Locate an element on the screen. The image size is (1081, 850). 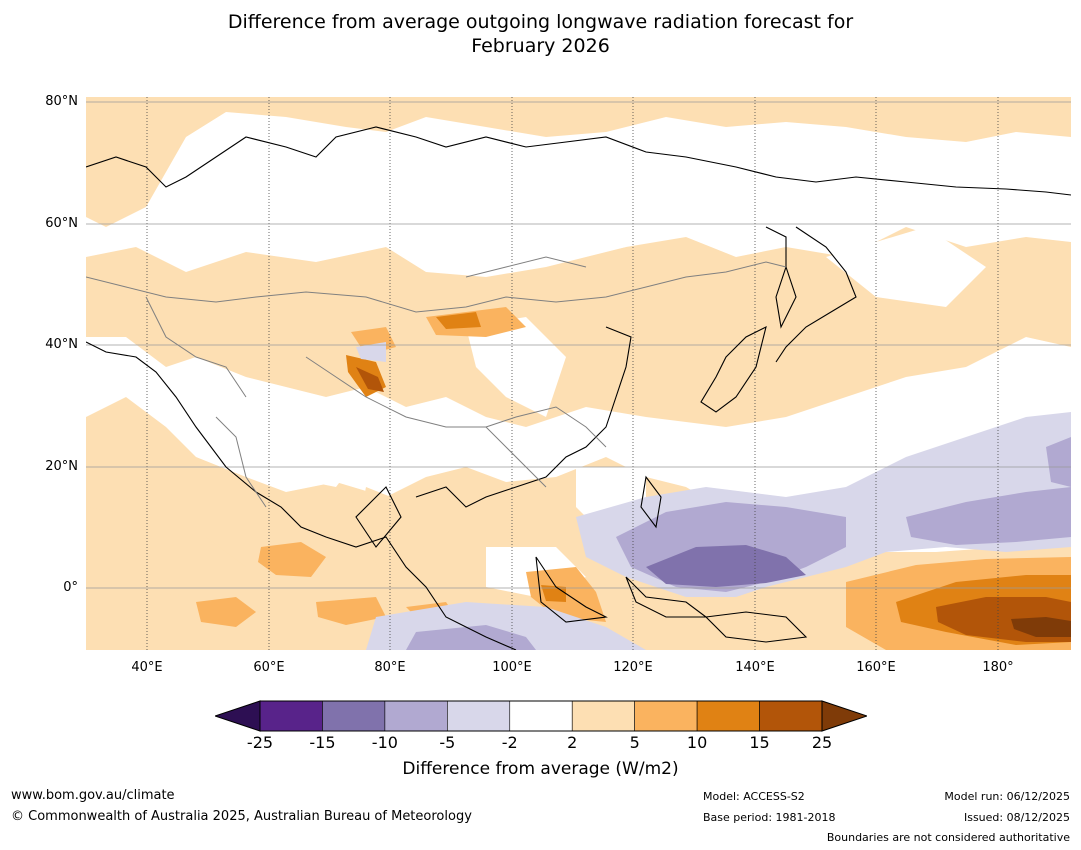
lon-label-140e: 140°E is located at coordinates (755, 667).